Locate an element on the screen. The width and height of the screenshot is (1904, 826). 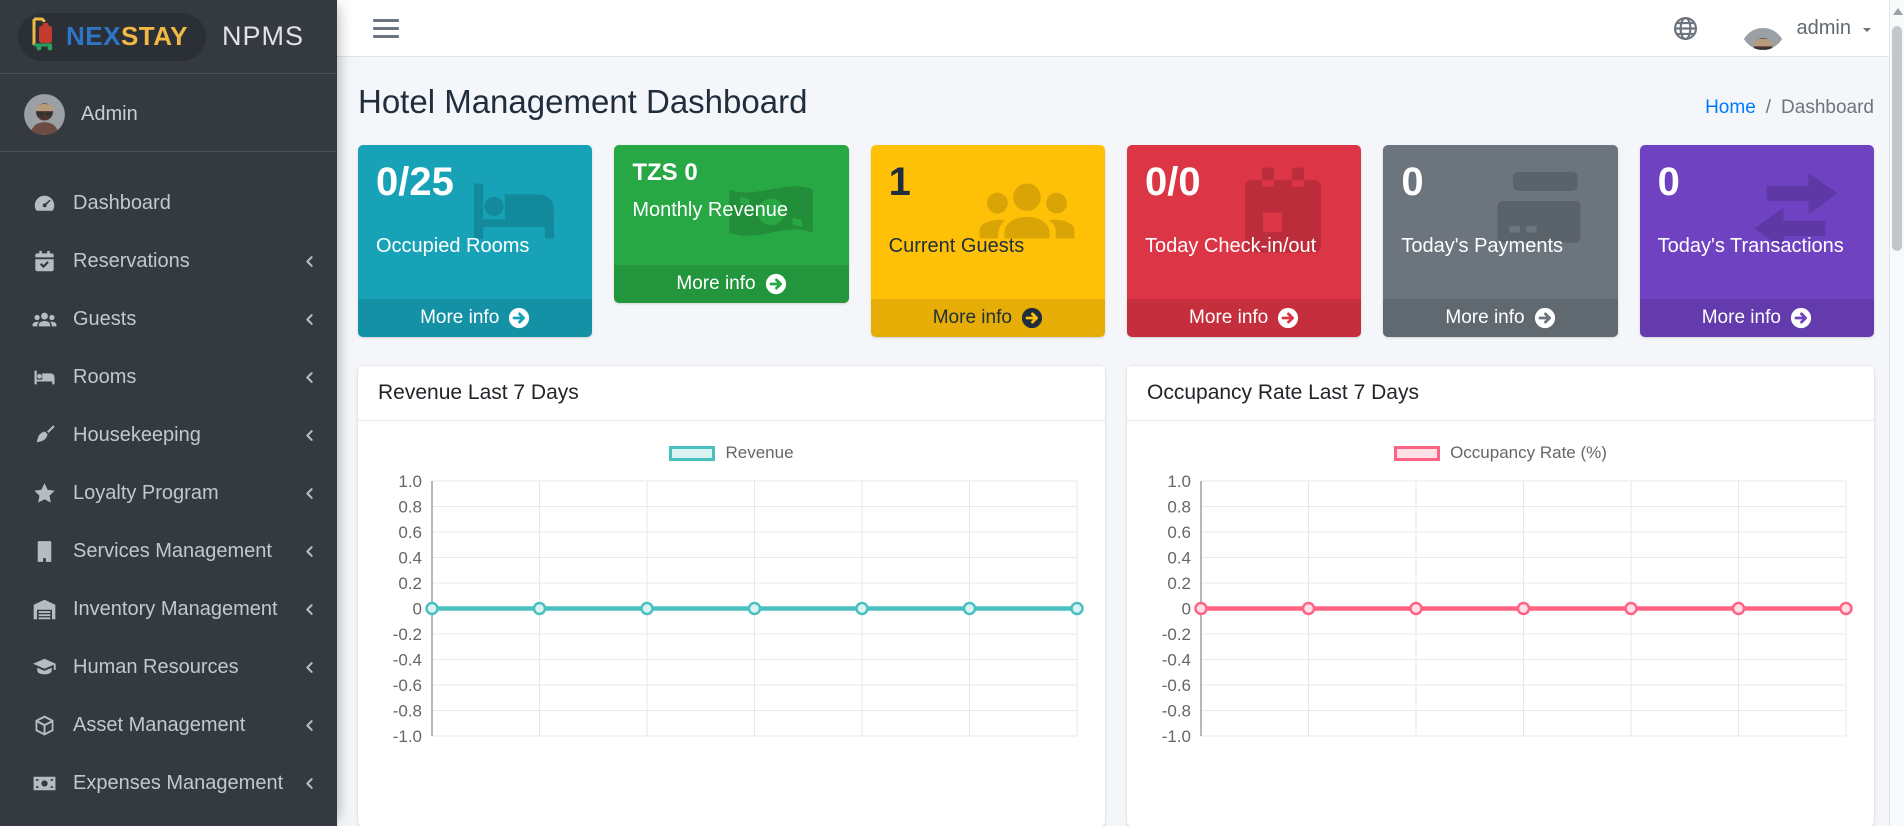
info-box-current-guests: 1 Current Guests More info is located at coordinates (987, 241).